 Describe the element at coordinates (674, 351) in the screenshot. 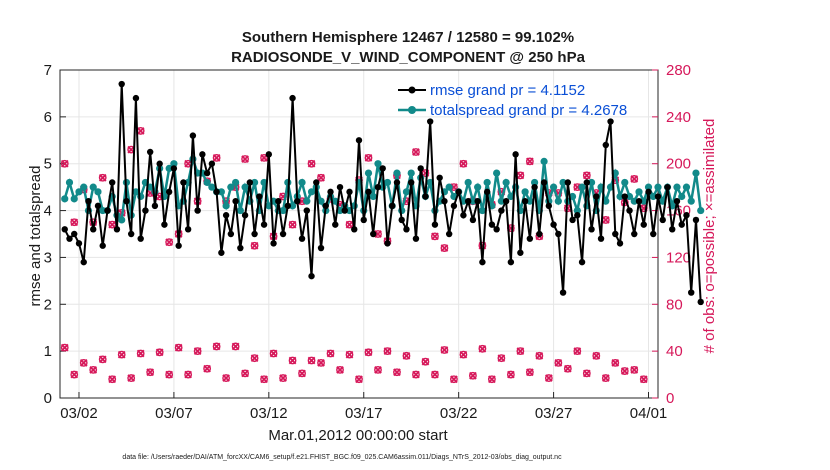

I see `y2-tick-label: 40` at that location.